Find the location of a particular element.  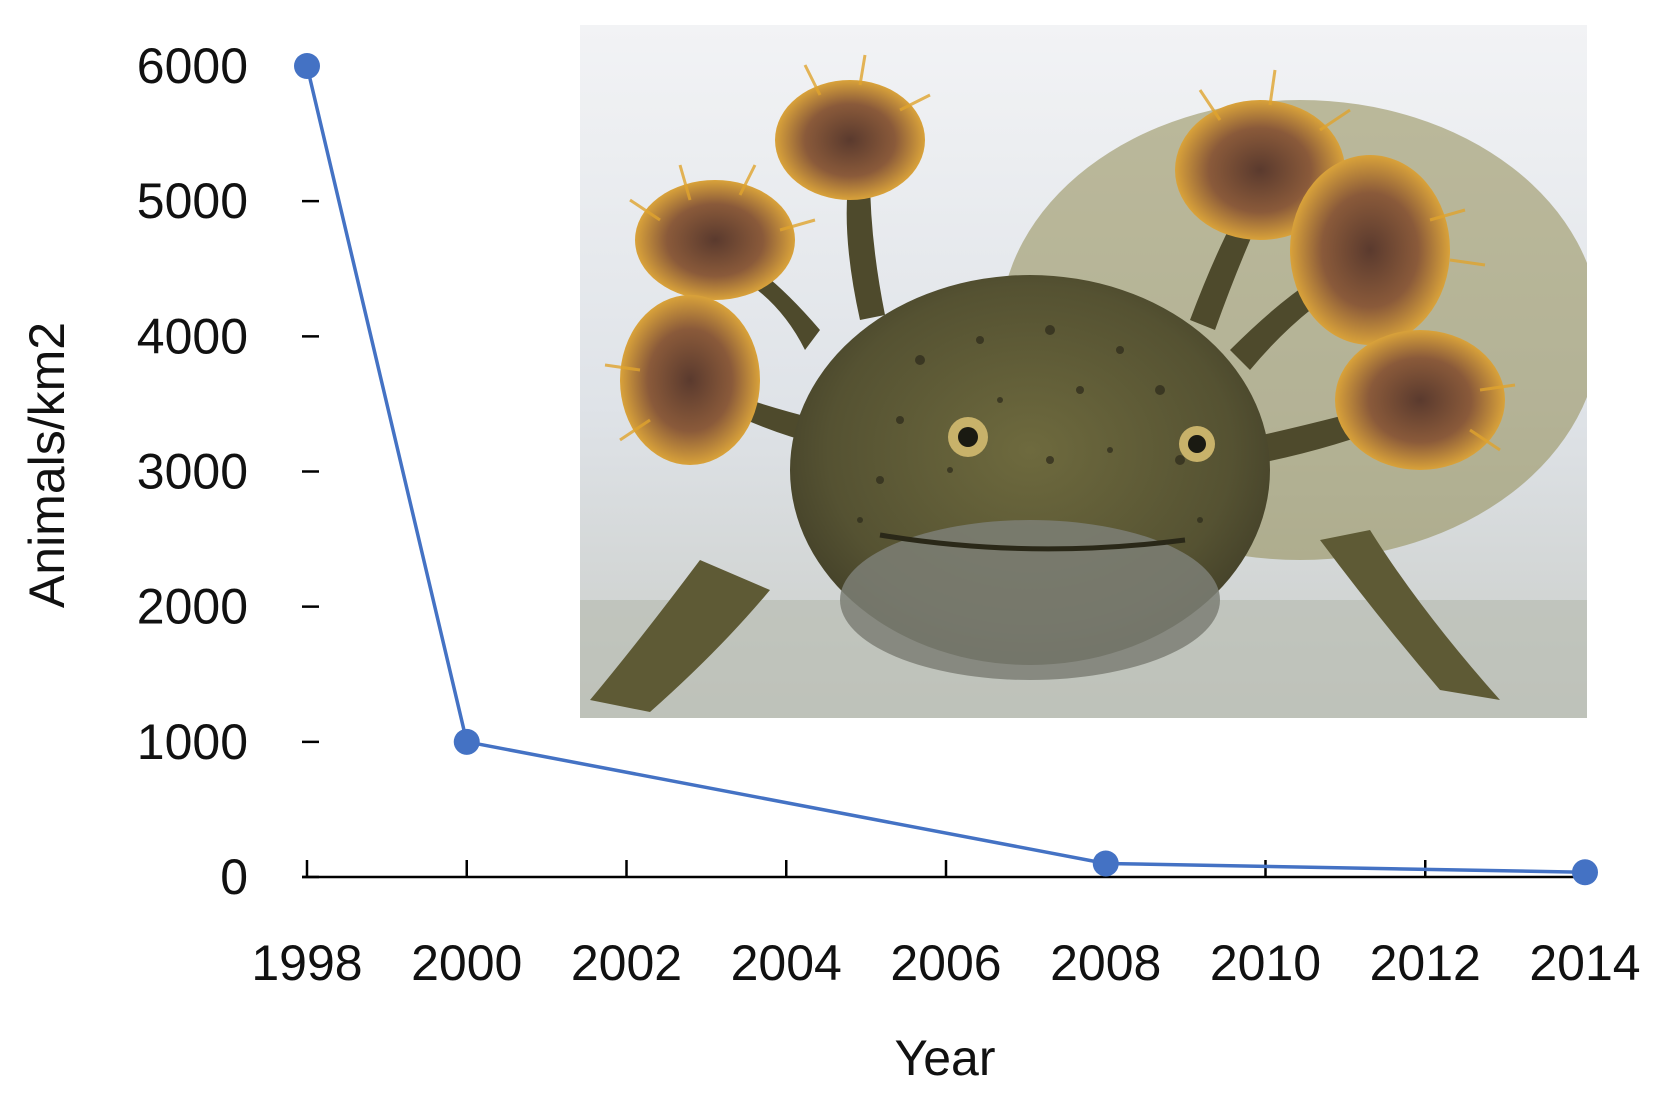

x-tick-label-2010: 2010 is located at coordinates (1265, 963).